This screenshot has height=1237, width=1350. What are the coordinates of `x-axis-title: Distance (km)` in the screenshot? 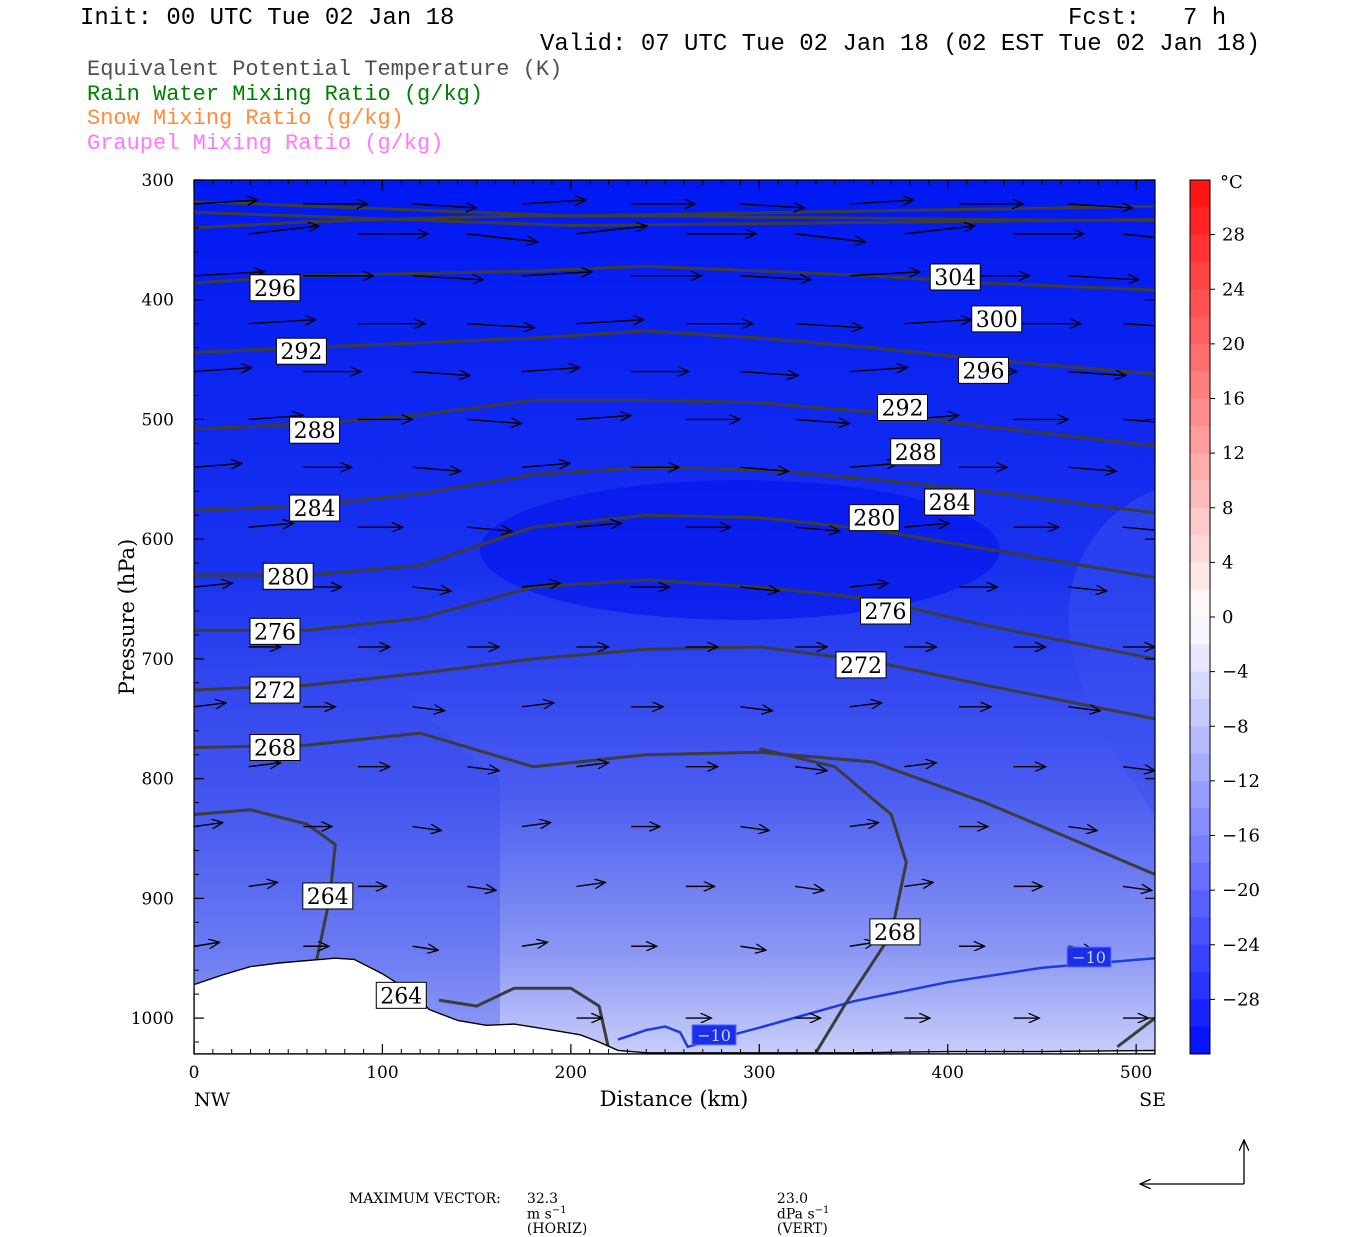 It's located at (674, 1099).